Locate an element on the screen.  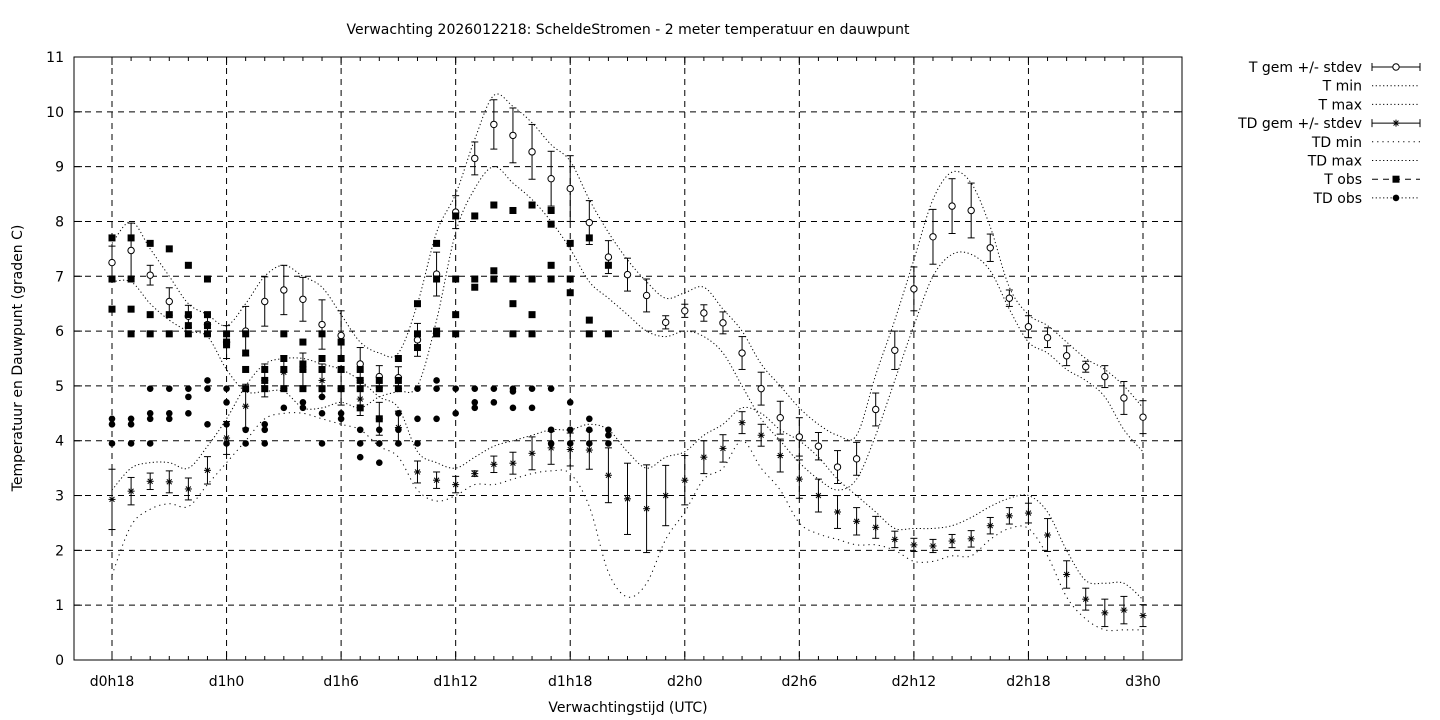
y-tick-label: 5 is located at coordinates (59, 387).